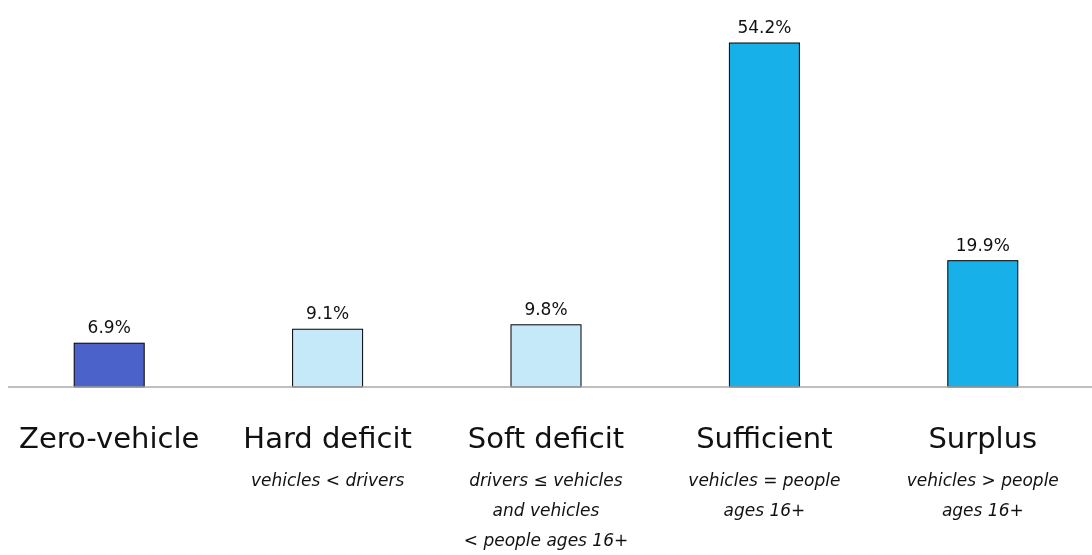  What do you see at coordinates (764, 27) in the screenshot?
I see `data-label: 54.2%` at bounding box center [764, 27].